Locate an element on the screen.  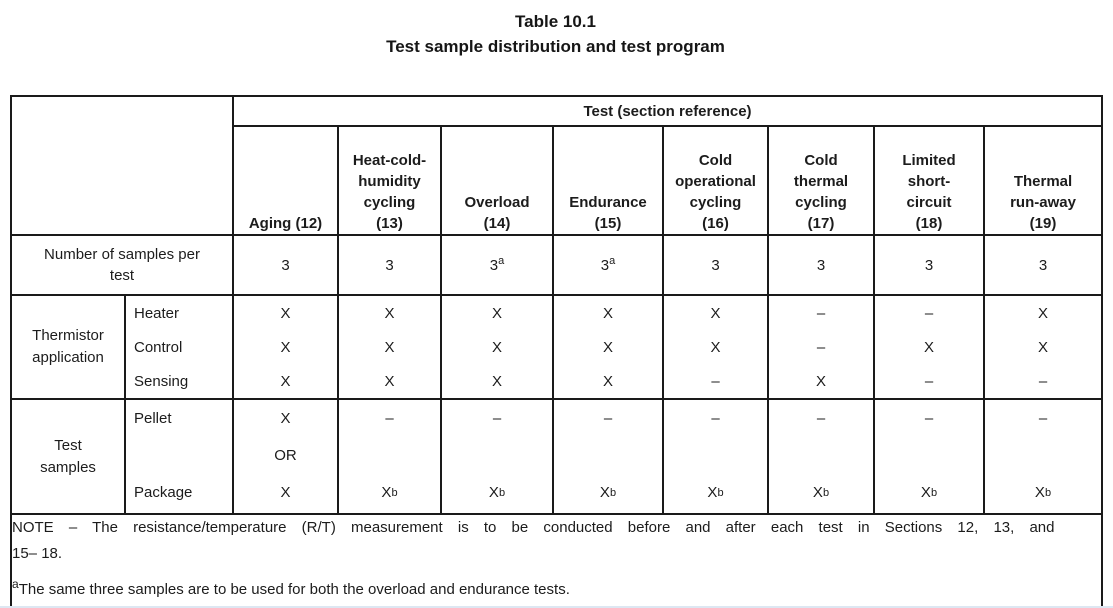
column-header-overload: Overload (14) is located at coordinates (497, 180).